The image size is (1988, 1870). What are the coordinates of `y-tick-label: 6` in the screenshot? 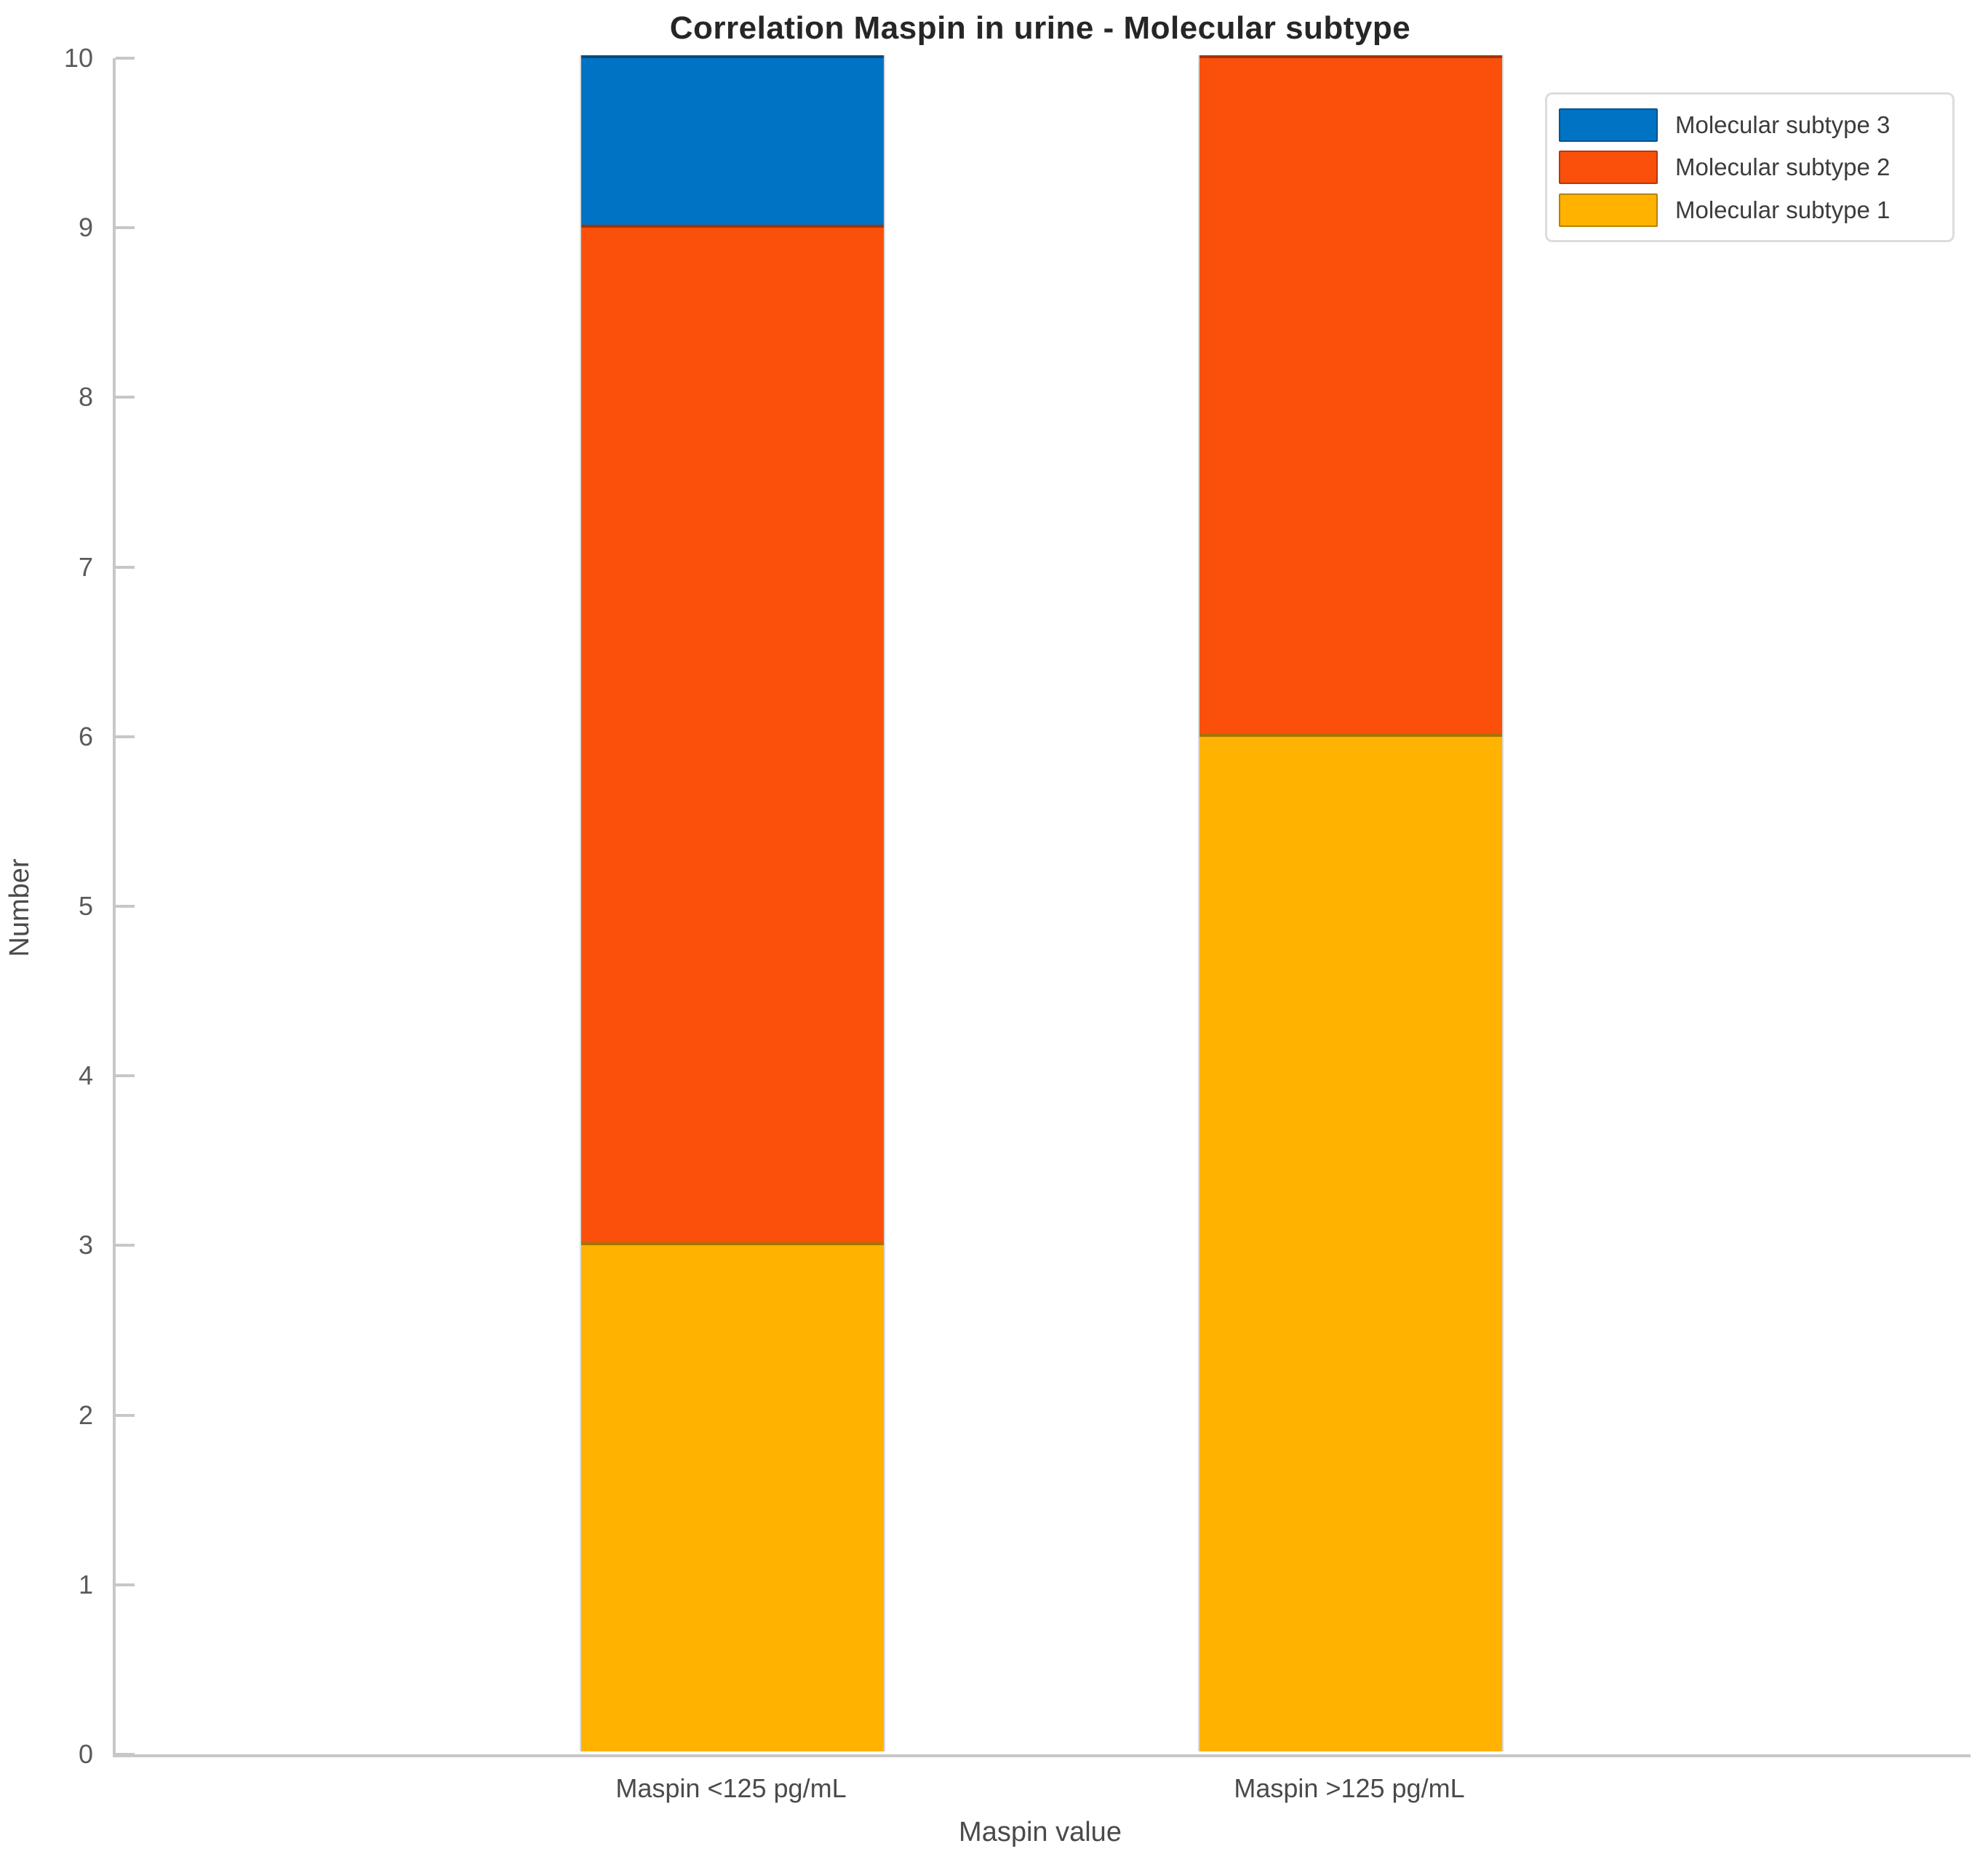 It's located at (85, 736).